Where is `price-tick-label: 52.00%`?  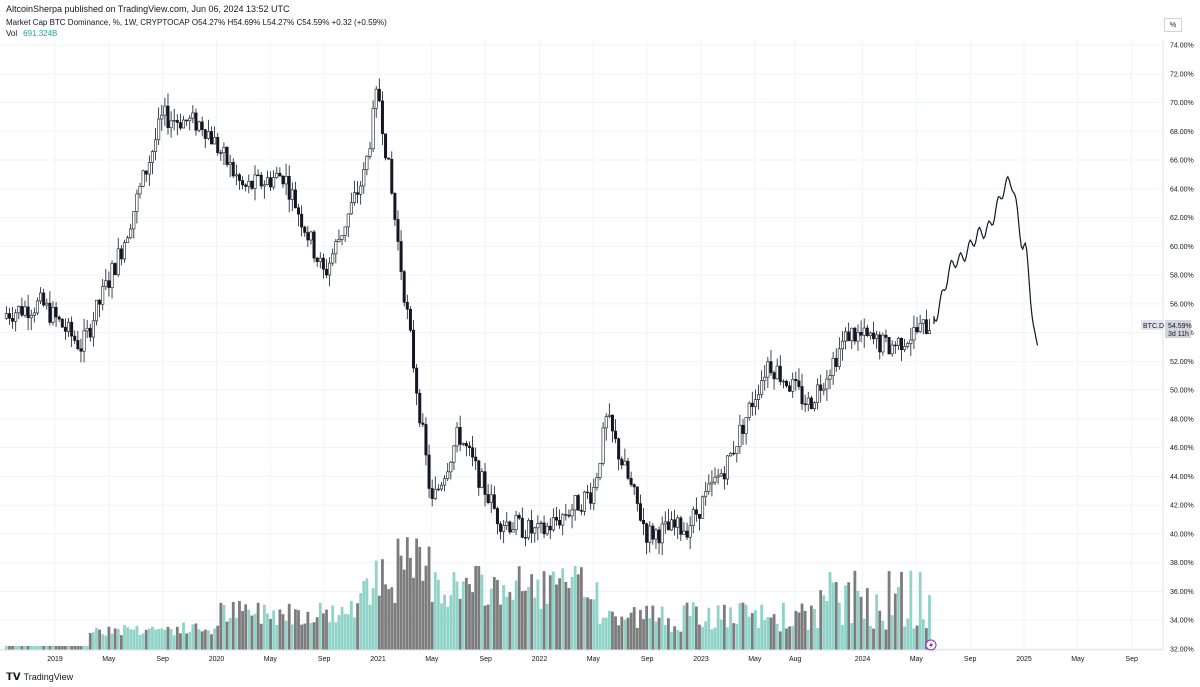
price-tick-label: 52.00% is located at coordinates (1182, 362).